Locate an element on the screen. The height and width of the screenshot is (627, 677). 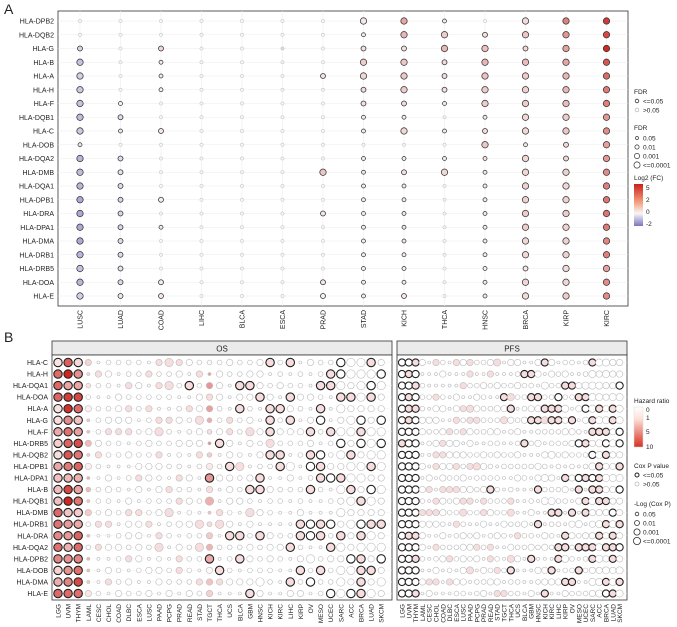
b-cancer-label-os: TGCT is located at coordinates (210, 613).